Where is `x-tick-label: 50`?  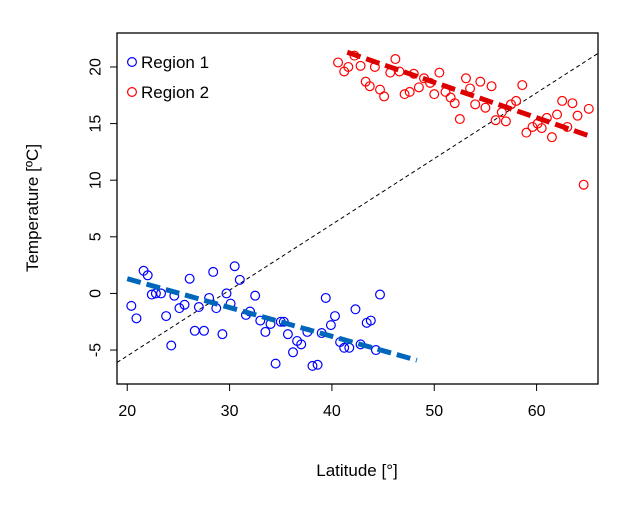
x-tick-label: 50 is located at coordinates (434, 411).